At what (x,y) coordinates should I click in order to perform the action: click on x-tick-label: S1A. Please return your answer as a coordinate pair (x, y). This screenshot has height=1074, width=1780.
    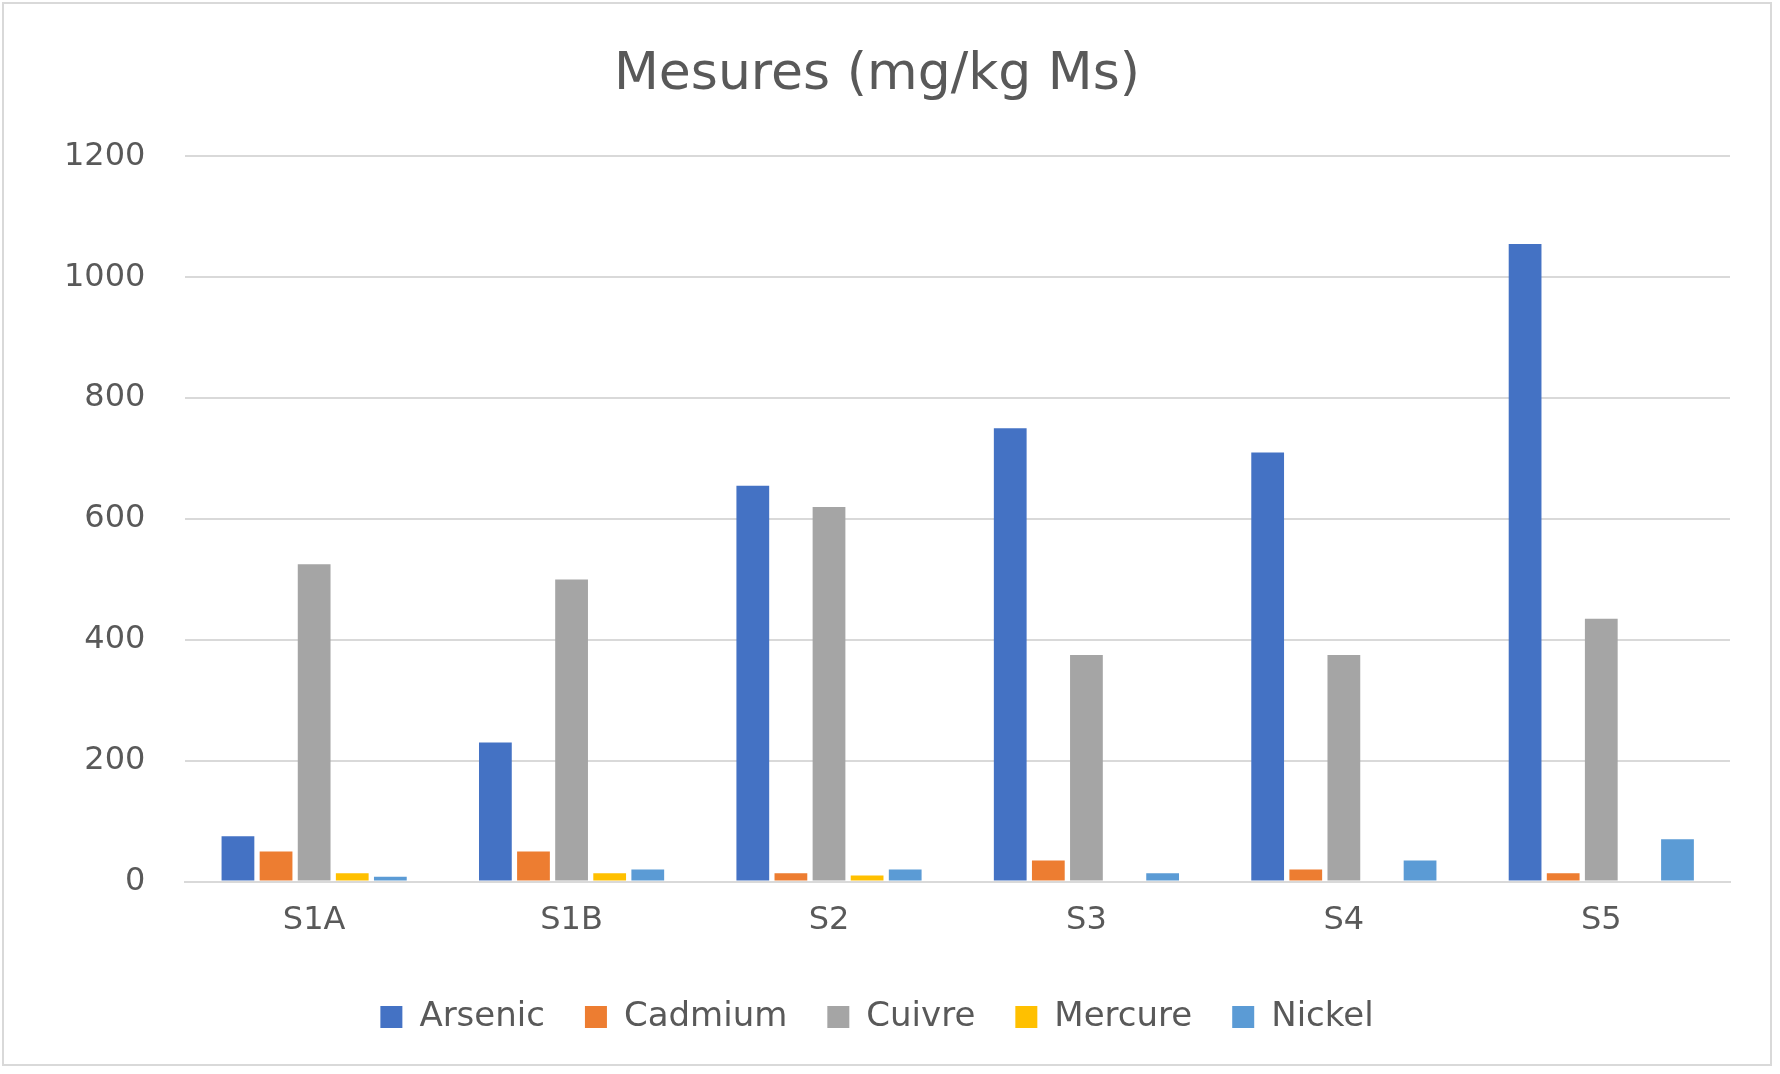
    Looking at the image, I should click on (314, 918).